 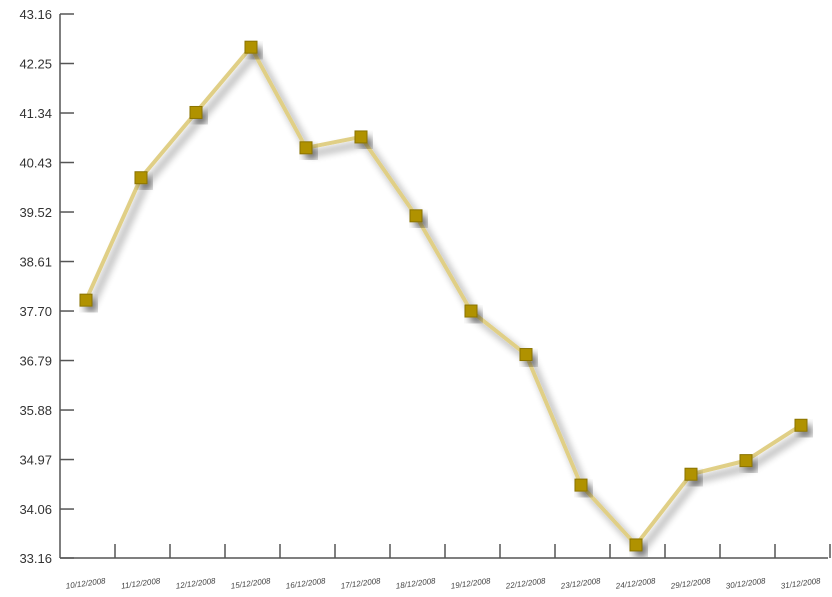 I want to click on x-tick-label: 22/12/2008, so click(x=525, y=583).